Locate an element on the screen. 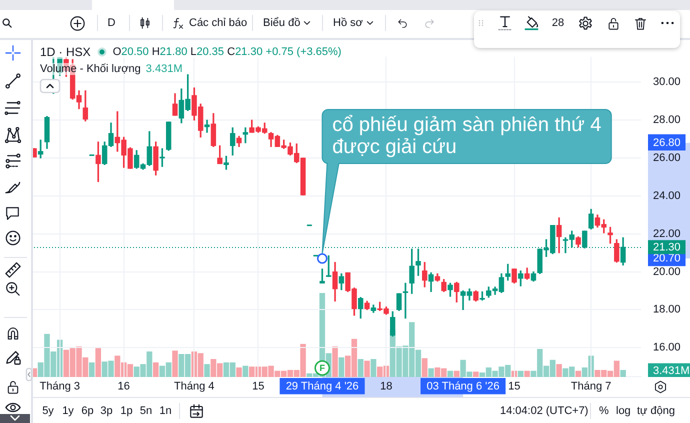 The image size is (690, 423). y-tick-label: 28.00 is located at coordinates (667, 120).